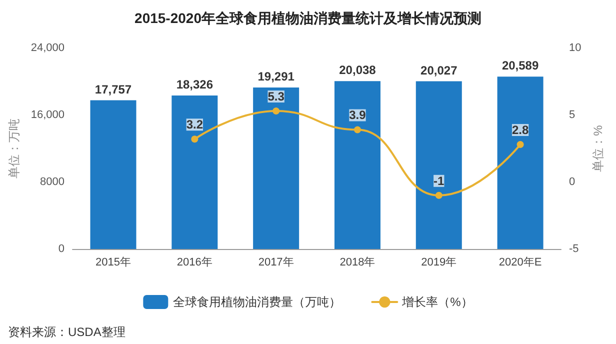 The height and width of the screenshot is (344, 616). Describe the element at coordinates (598, 148) in the screenshot. I see `y2-axis-title: 单位：%` at that location.